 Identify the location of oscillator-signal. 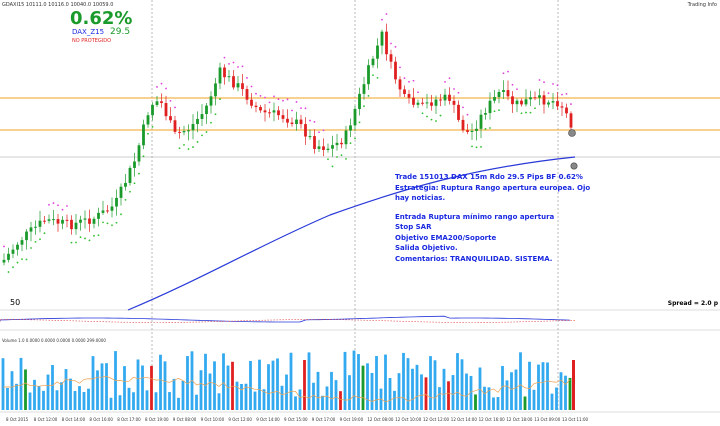
(288, 321).